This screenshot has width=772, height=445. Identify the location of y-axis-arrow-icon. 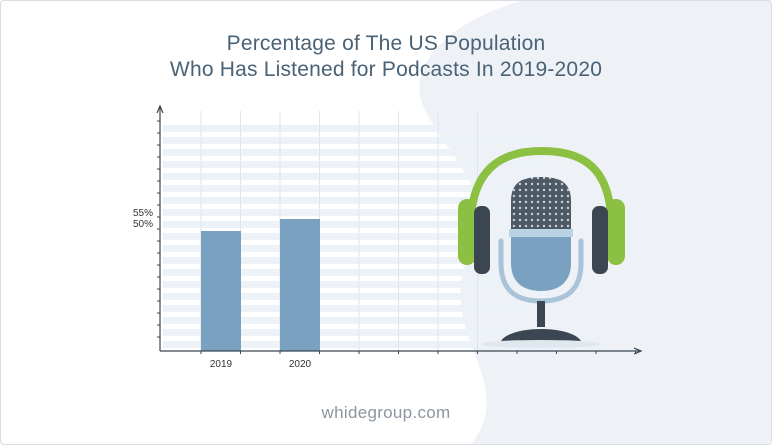
(160, 109).